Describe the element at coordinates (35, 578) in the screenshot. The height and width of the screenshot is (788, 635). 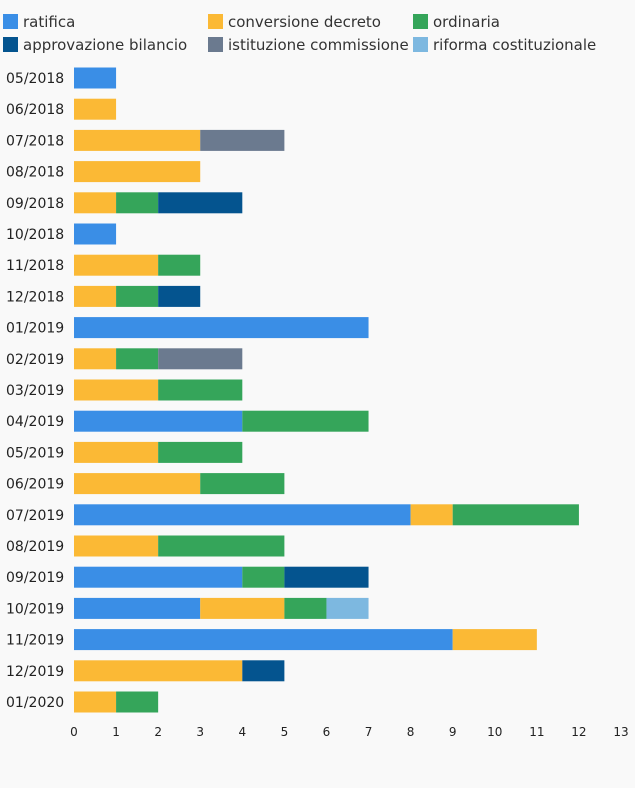
I see `category-label-17: 09/2019` at that location.